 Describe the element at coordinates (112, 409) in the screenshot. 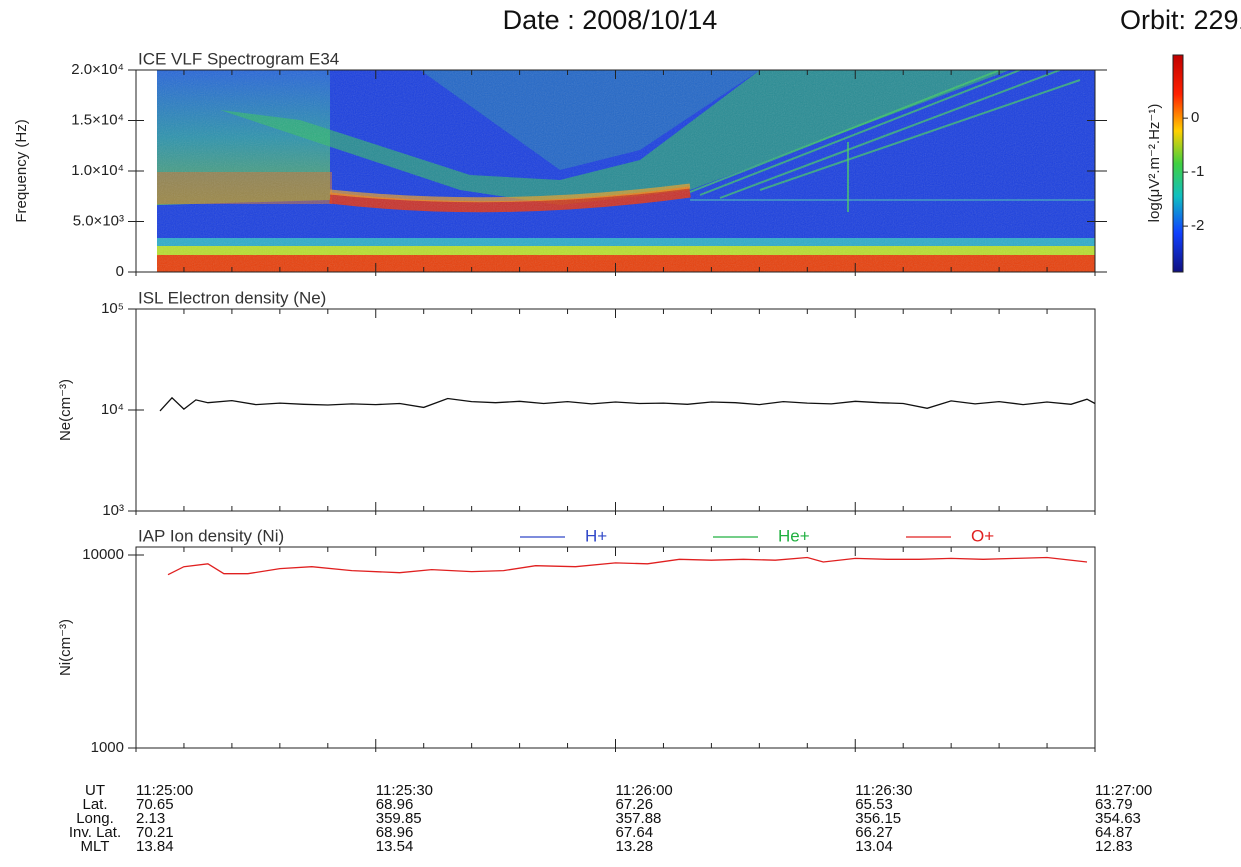

I see `y-tick-label: 10⁴` at that location.